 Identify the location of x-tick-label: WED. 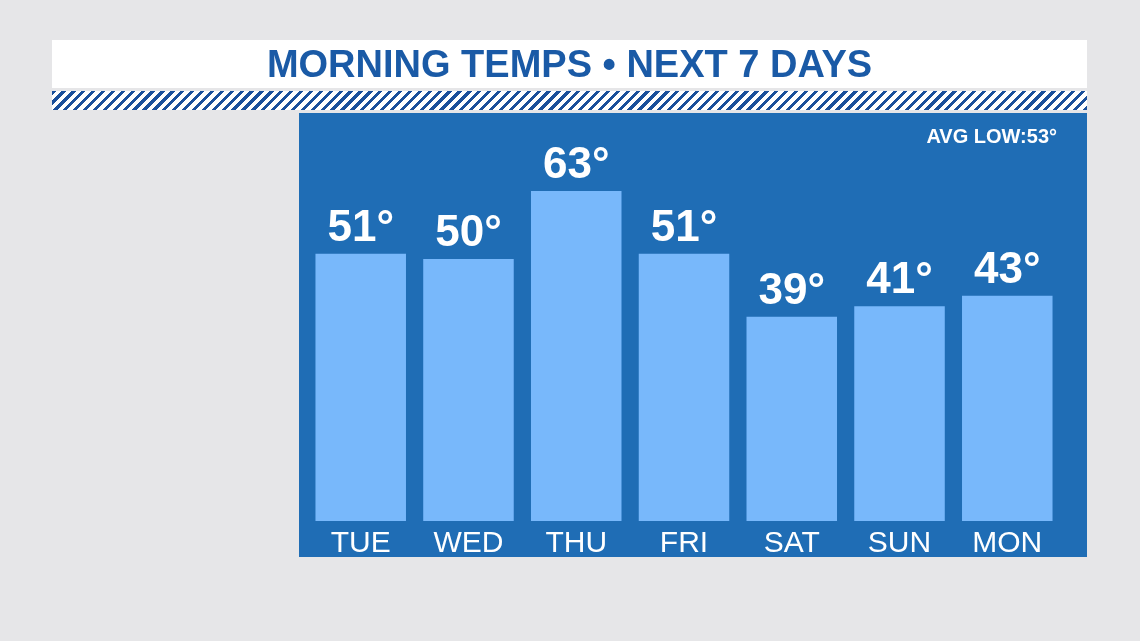
(468, 541).